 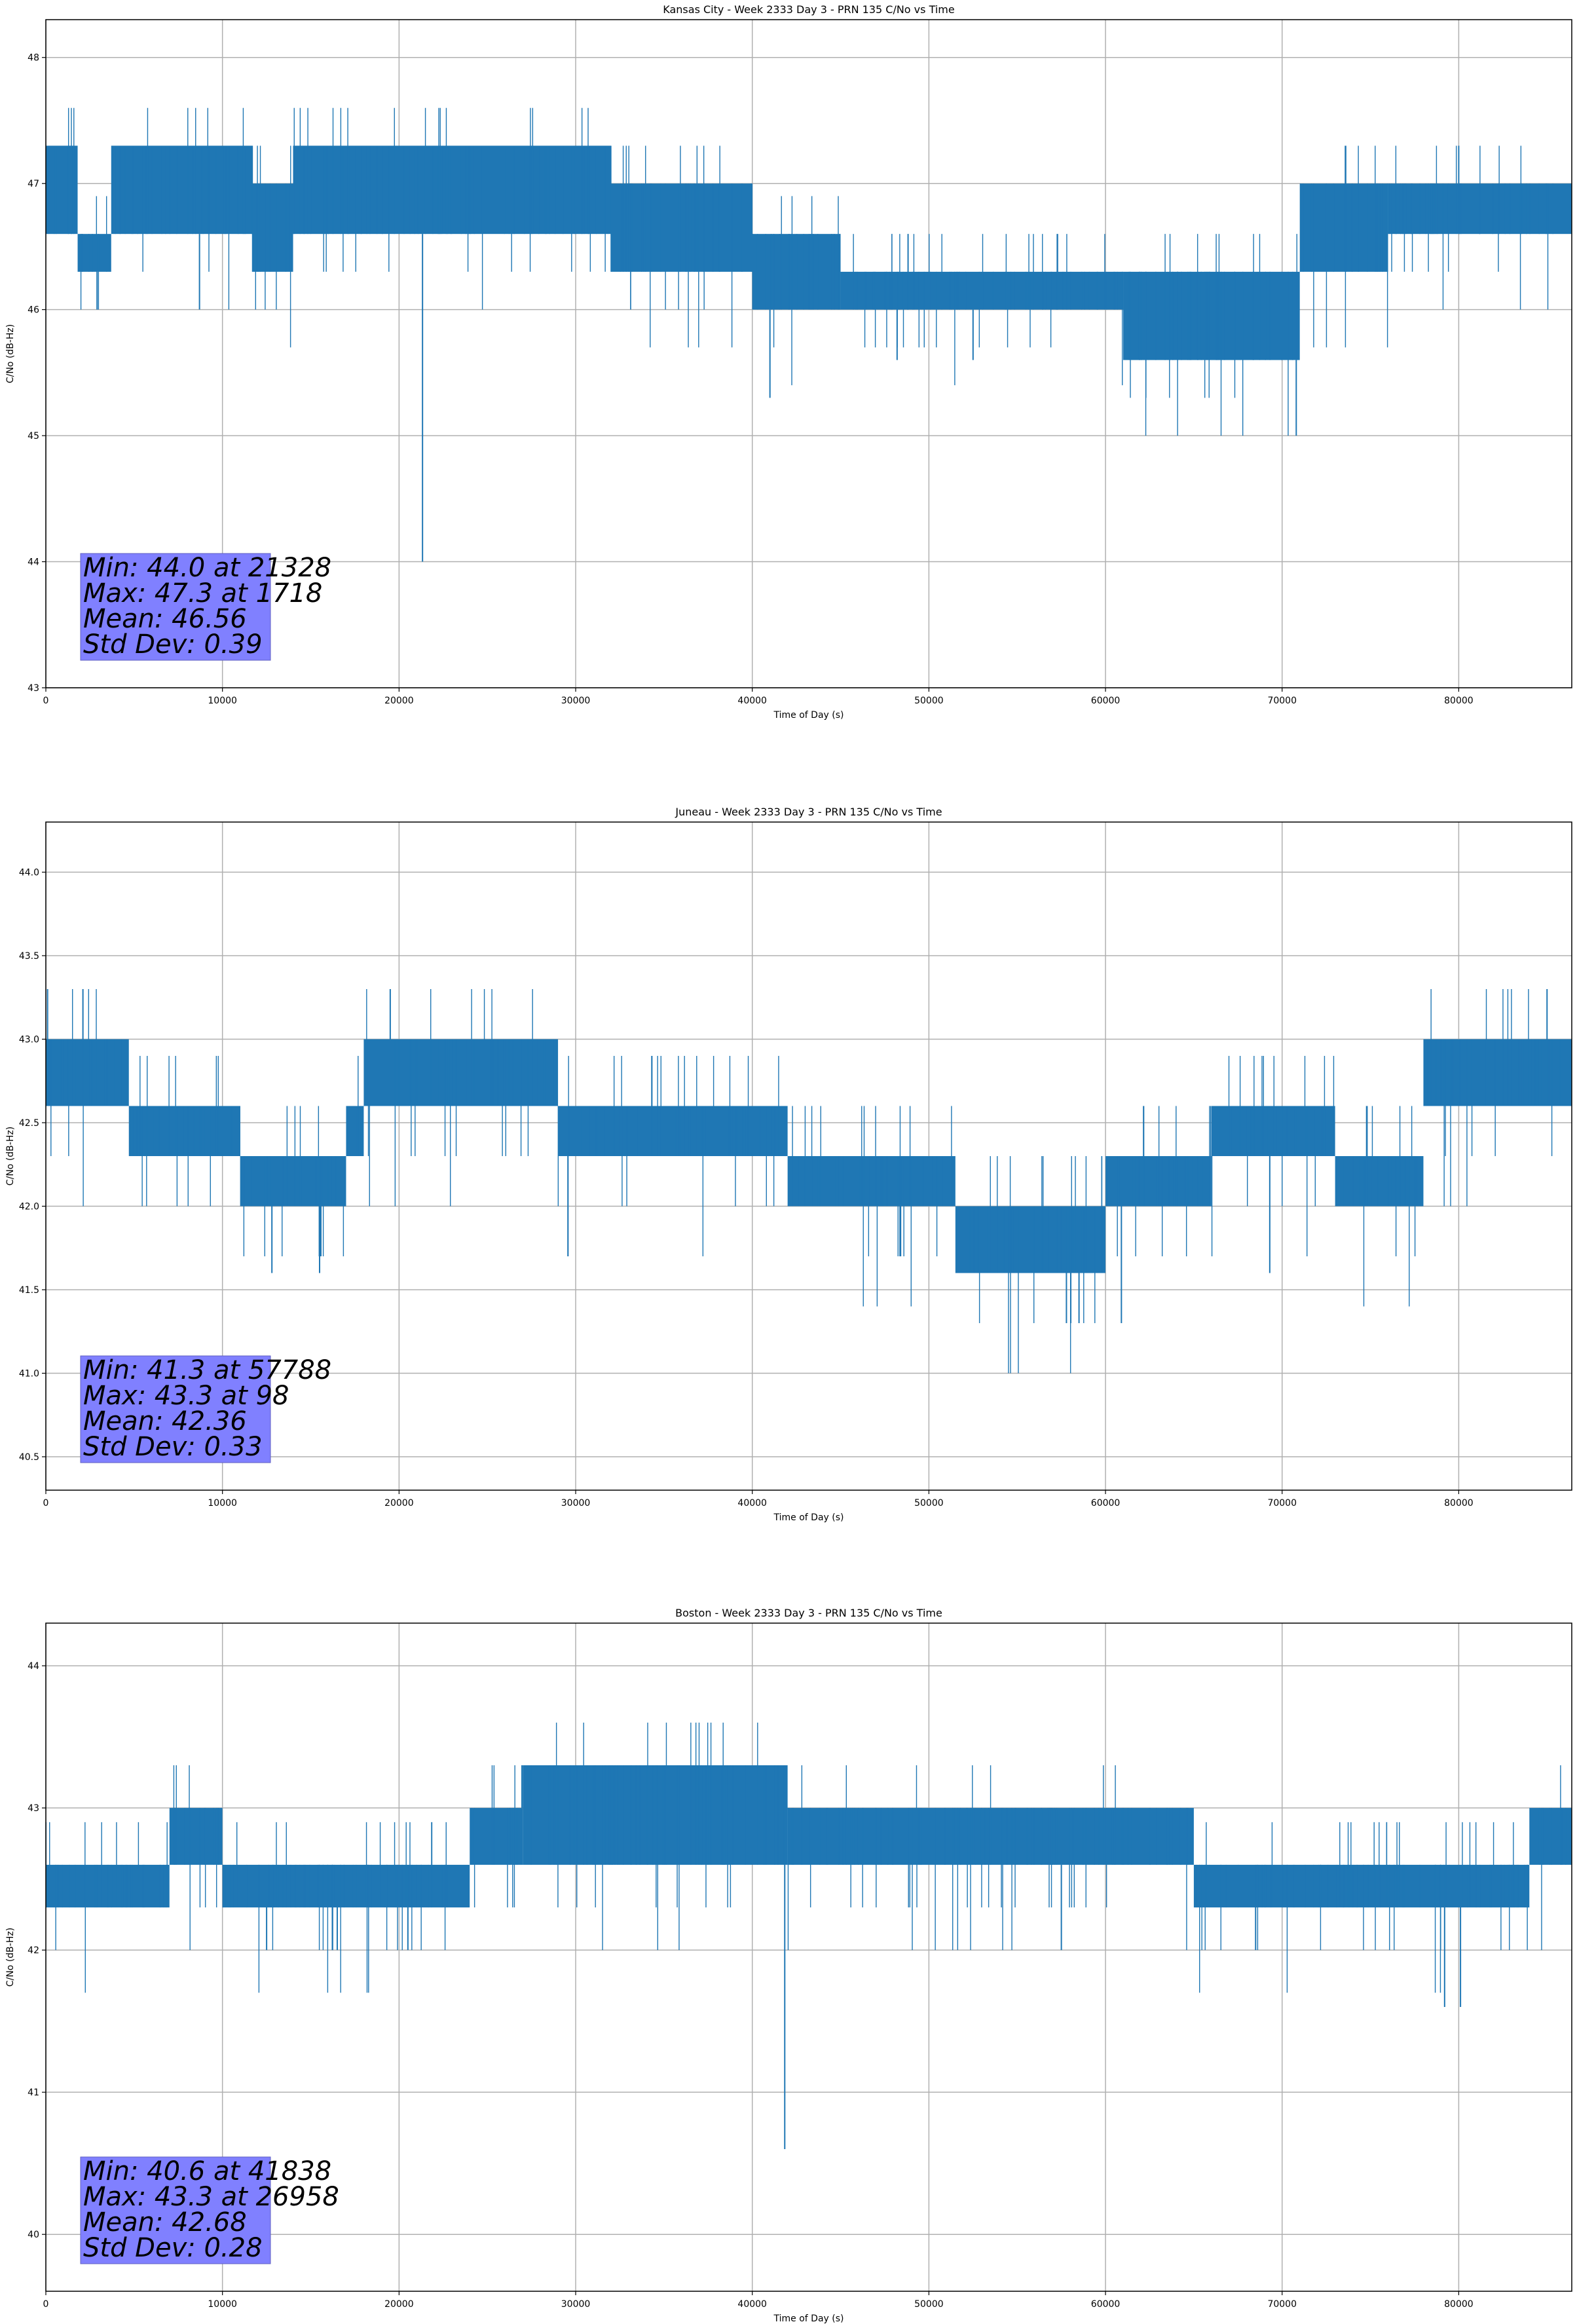 I want to click on stats-mean: Mean: 46.56, so click(x=165, y=619).